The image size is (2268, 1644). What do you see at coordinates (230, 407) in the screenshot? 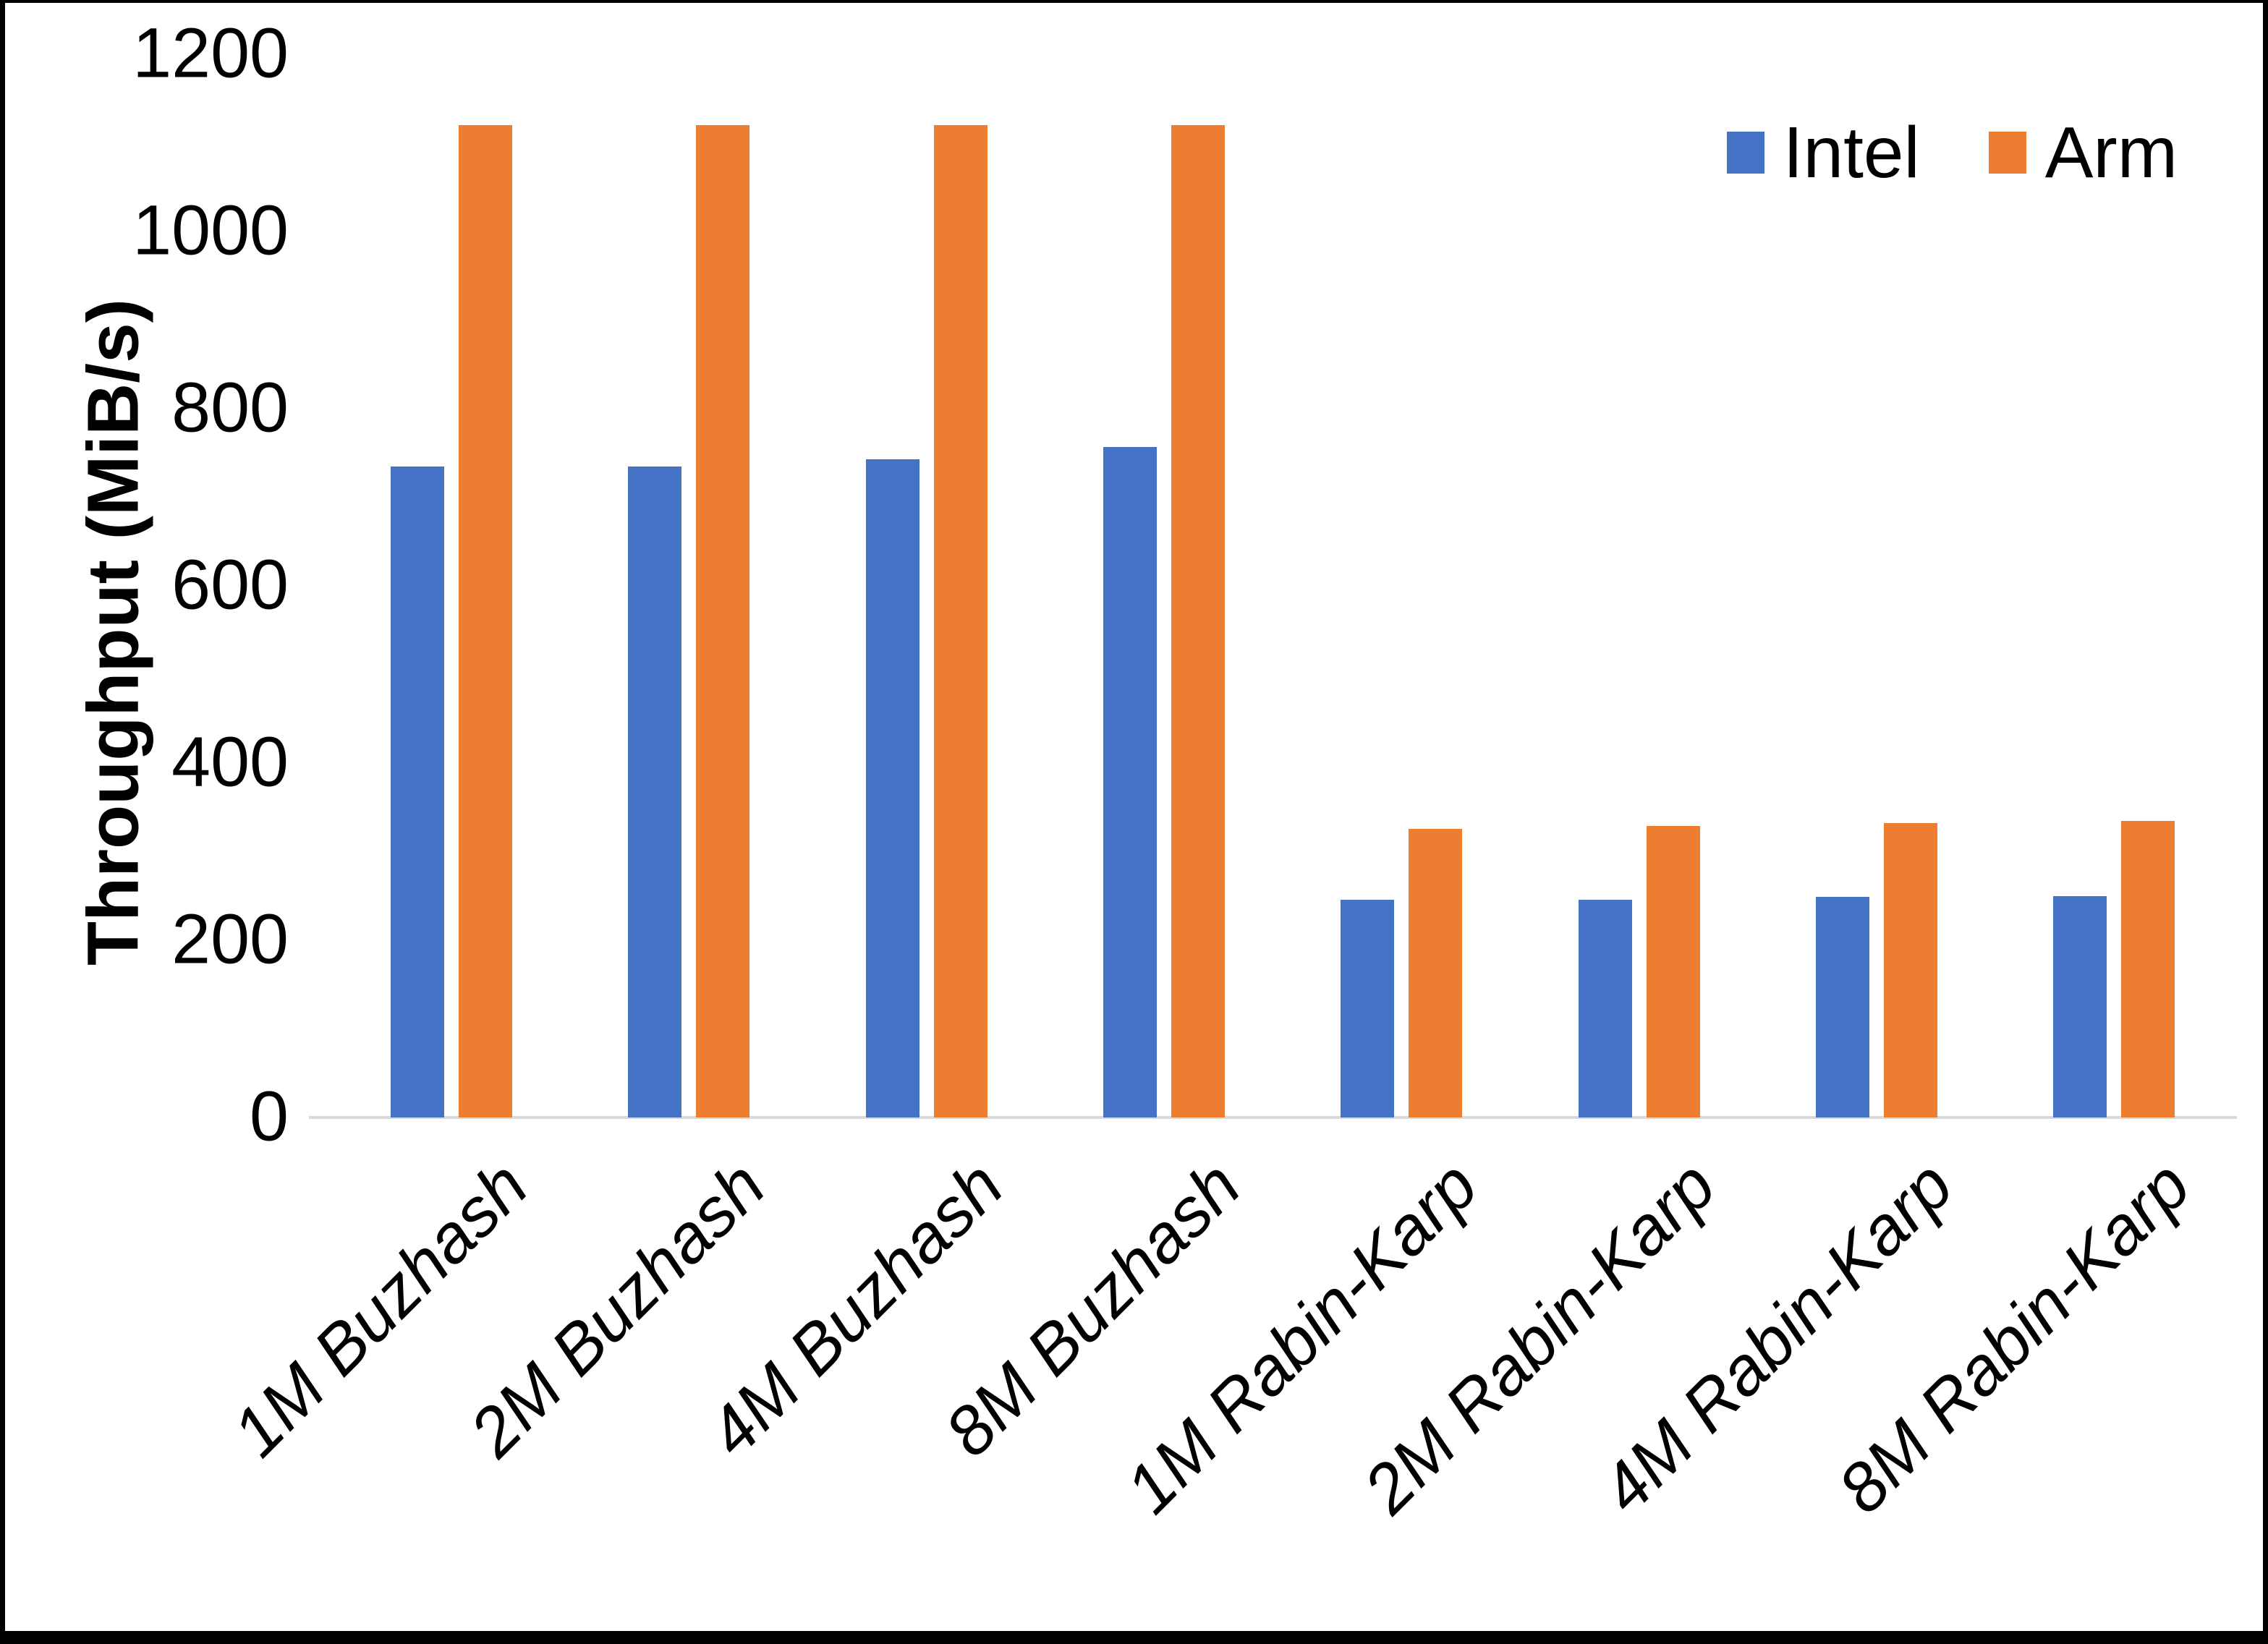
I see `y-tick-label-800: 800` at bounding box center [230, 407].